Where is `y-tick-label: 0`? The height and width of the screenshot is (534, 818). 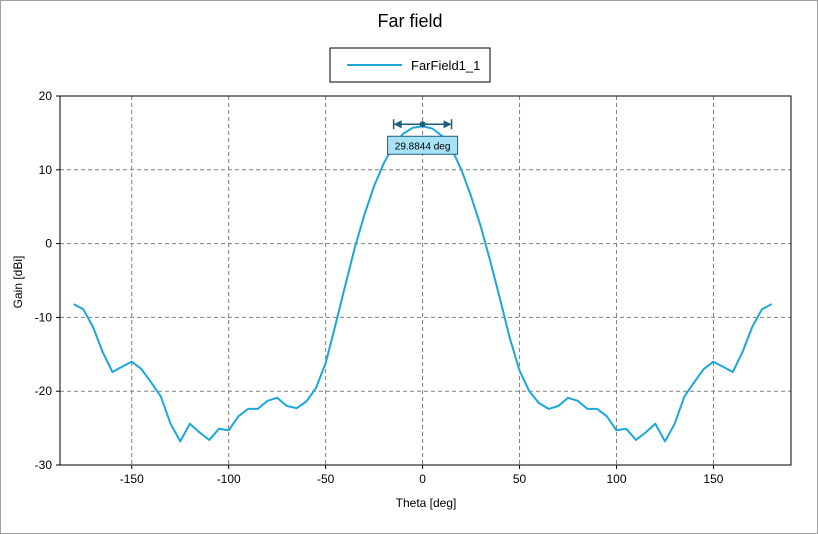
y-tick-label: 0 is located at coordinates (48, 244).